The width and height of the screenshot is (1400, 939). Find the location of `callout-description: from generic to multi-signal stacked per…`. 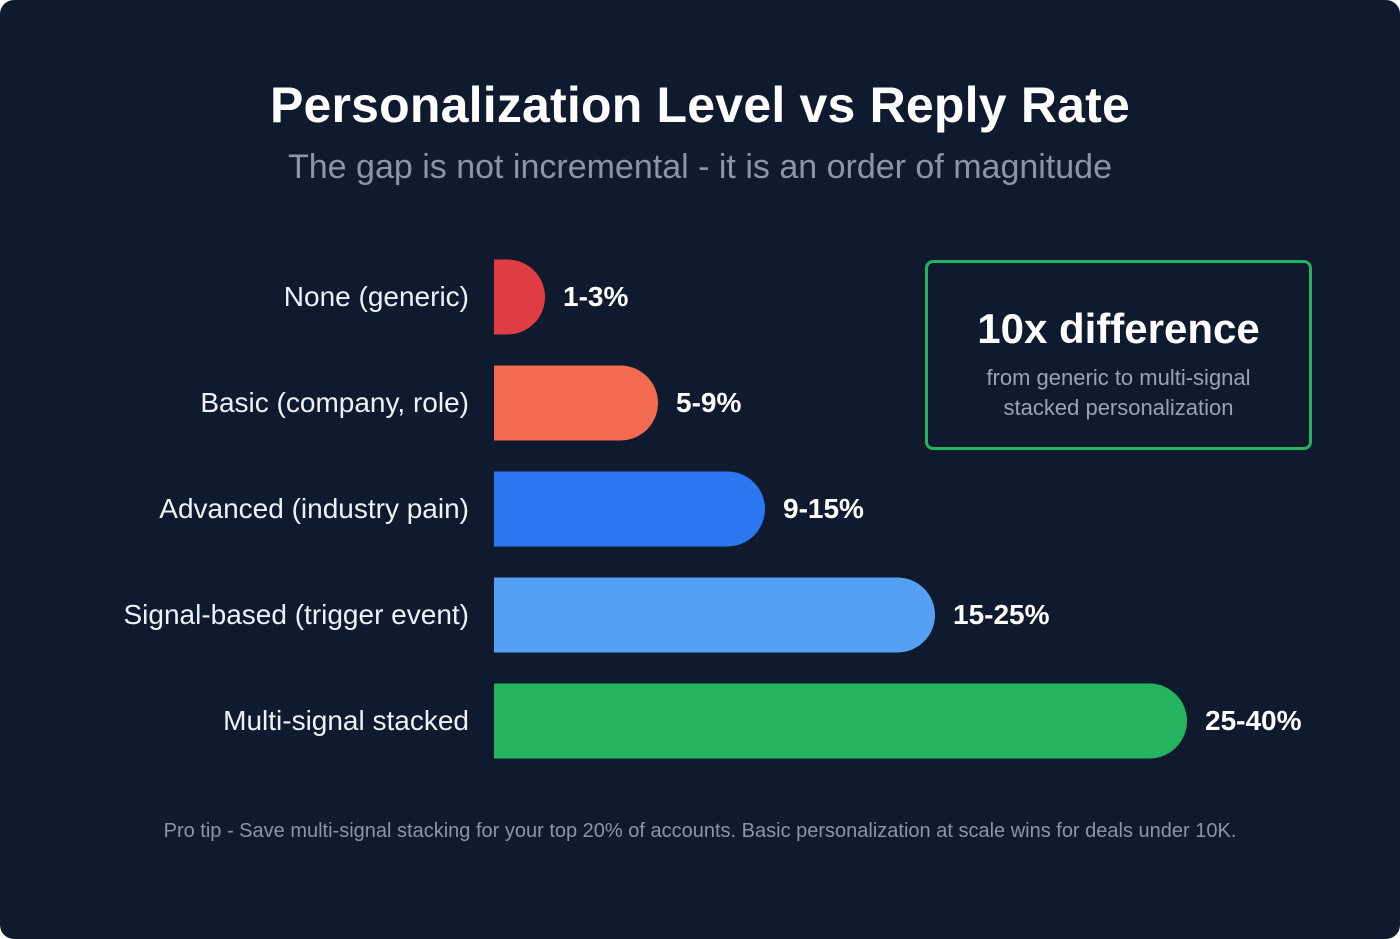

callout-description: from generic to multi-signal stacked per… is located at coordinates (1118, 393).